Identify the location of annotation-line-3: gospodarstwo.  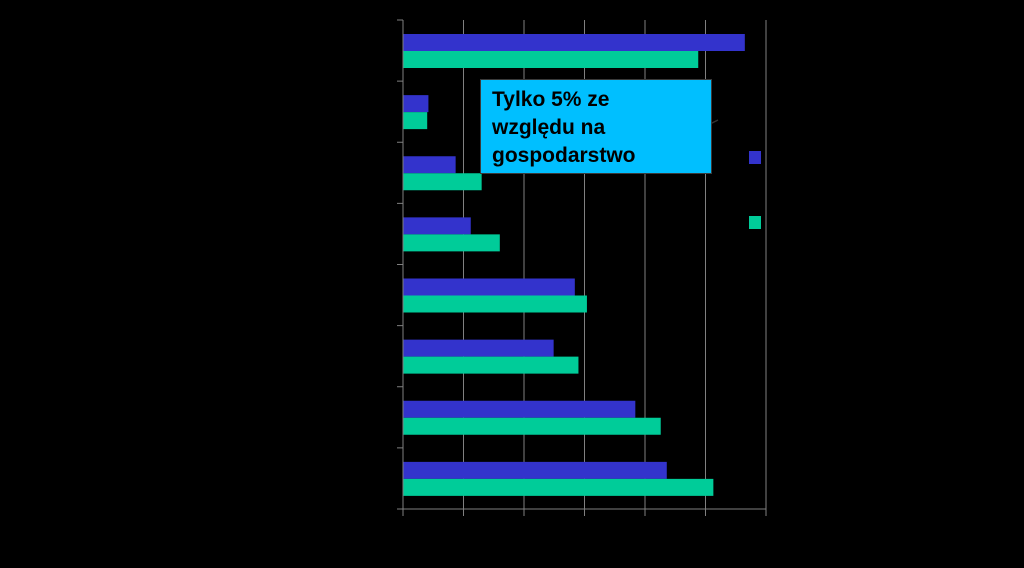
(564, 155).